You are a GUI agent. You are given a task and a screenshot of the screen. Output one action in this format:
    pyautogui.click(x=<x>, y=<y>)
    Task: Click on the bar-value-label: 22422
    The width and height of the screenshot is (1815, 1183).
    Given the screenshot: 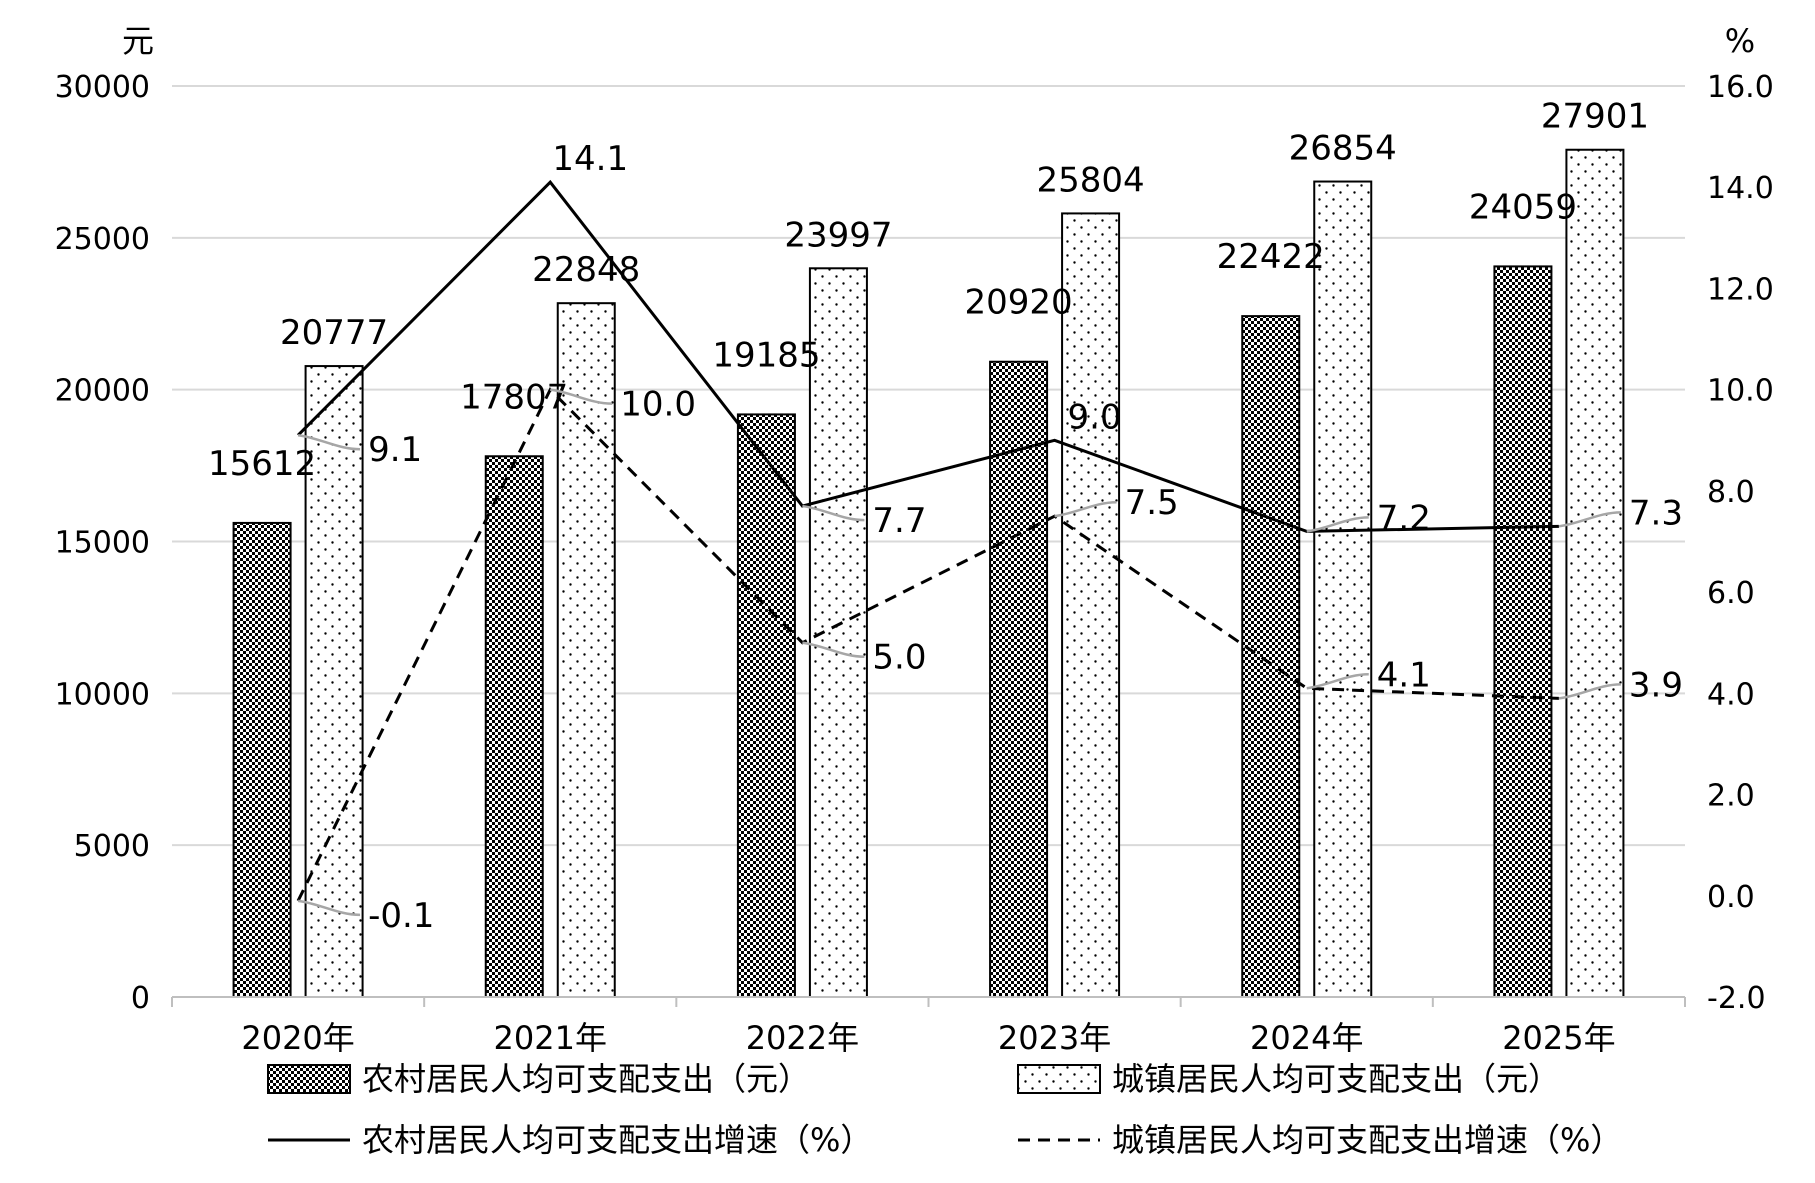 What is the action you would take?
    pyautogui.click(x=1271, y=257)
    